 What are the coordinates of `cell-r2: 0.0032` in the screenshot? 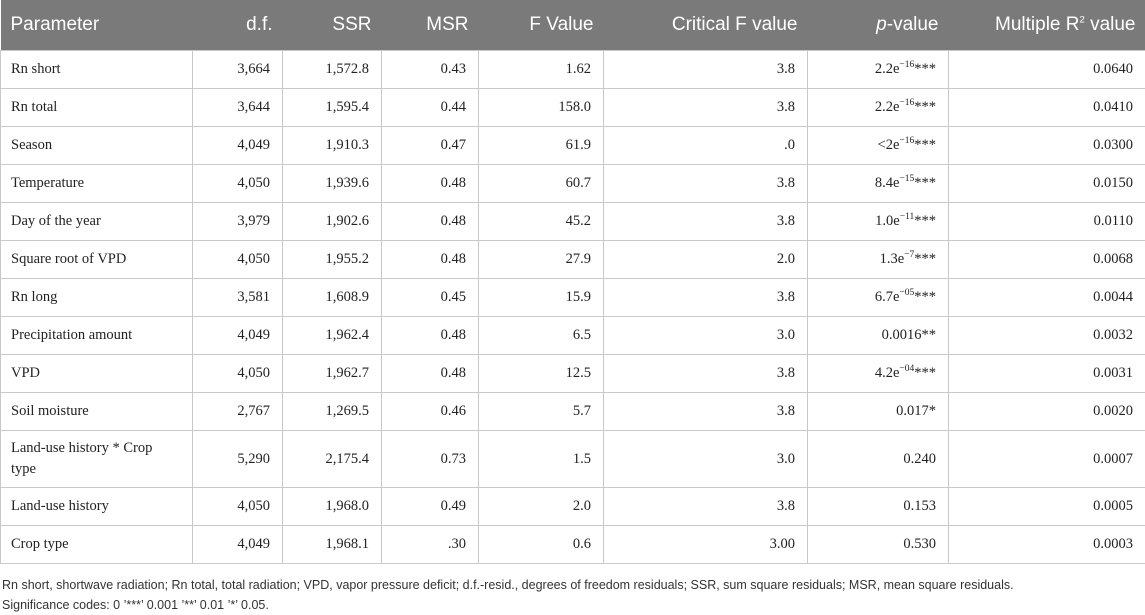 It's located at (1046, 335).